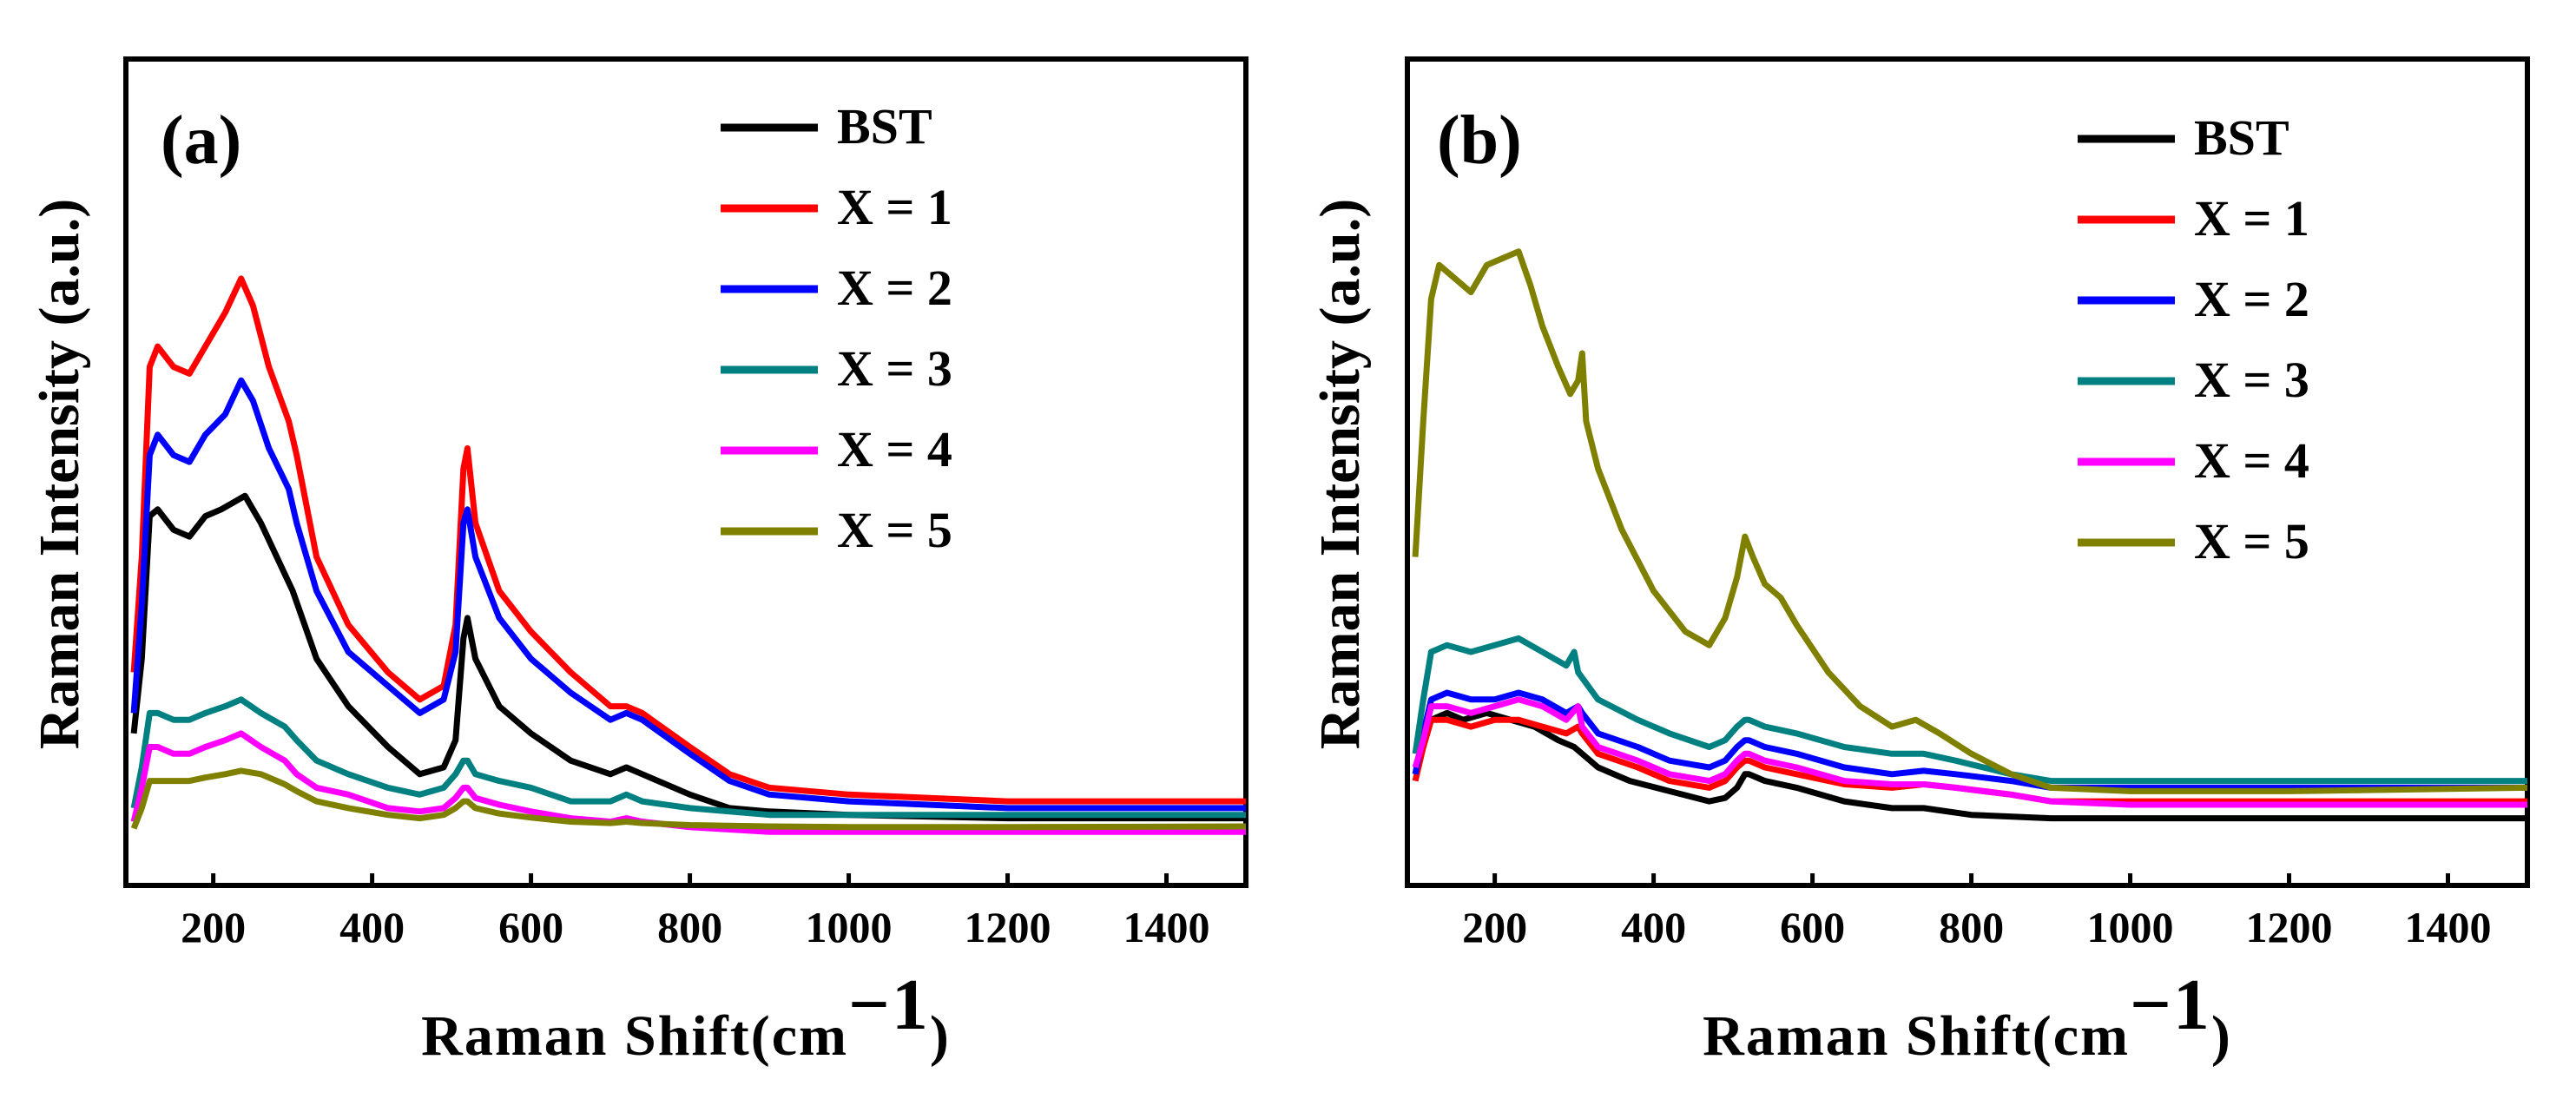 The width and height of the screenshot is (2576, 1099). Describe the element at coordinates (2170, 1004) in the screenshot. I see `x-axis-label-b-sup: −1` at that location.